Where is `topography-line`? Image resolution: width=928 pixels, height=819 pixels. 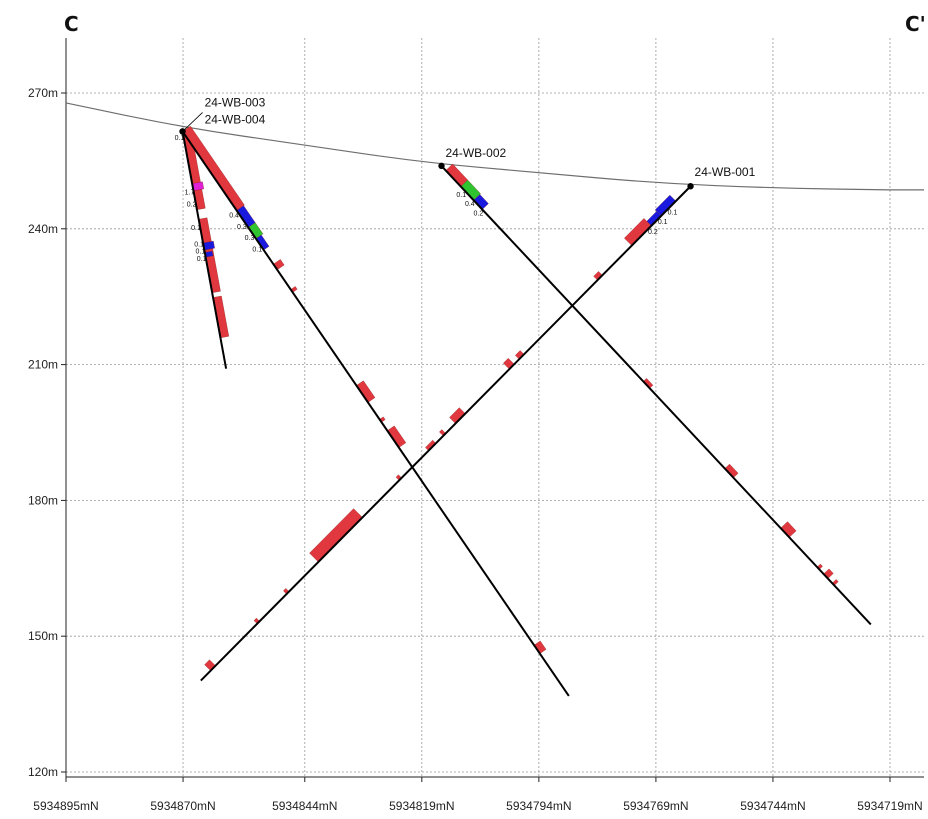 topography-line is located at coordinates (494, 146).